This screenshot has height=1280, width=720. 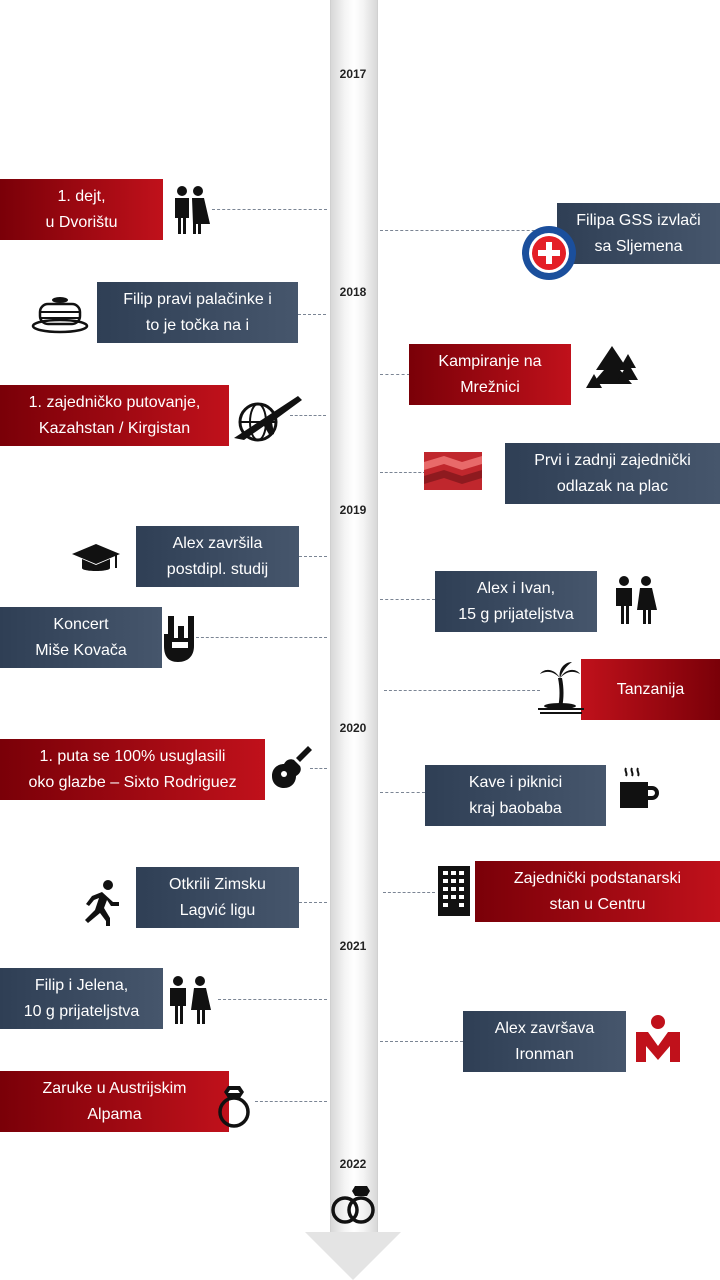 What do you see at coordinates (353, 1164) in the screenshot?
I see `year-label: 2022` at bounding box center [353, 1164].